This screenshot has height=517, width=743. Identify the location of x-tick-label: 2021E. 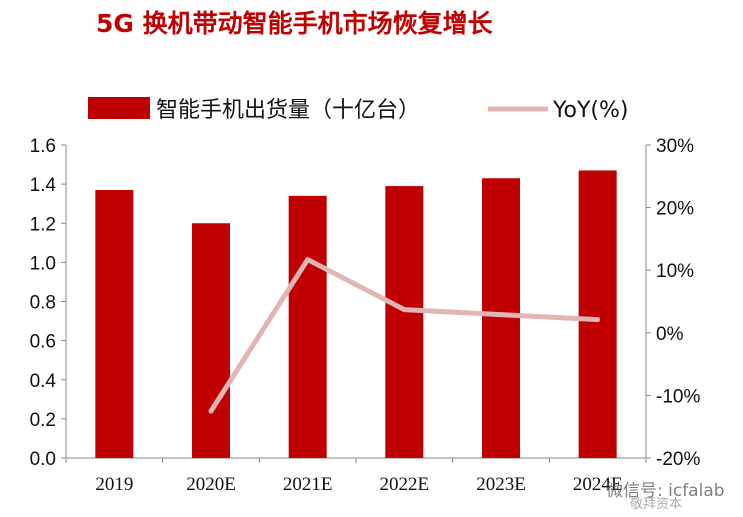
(308, 484).